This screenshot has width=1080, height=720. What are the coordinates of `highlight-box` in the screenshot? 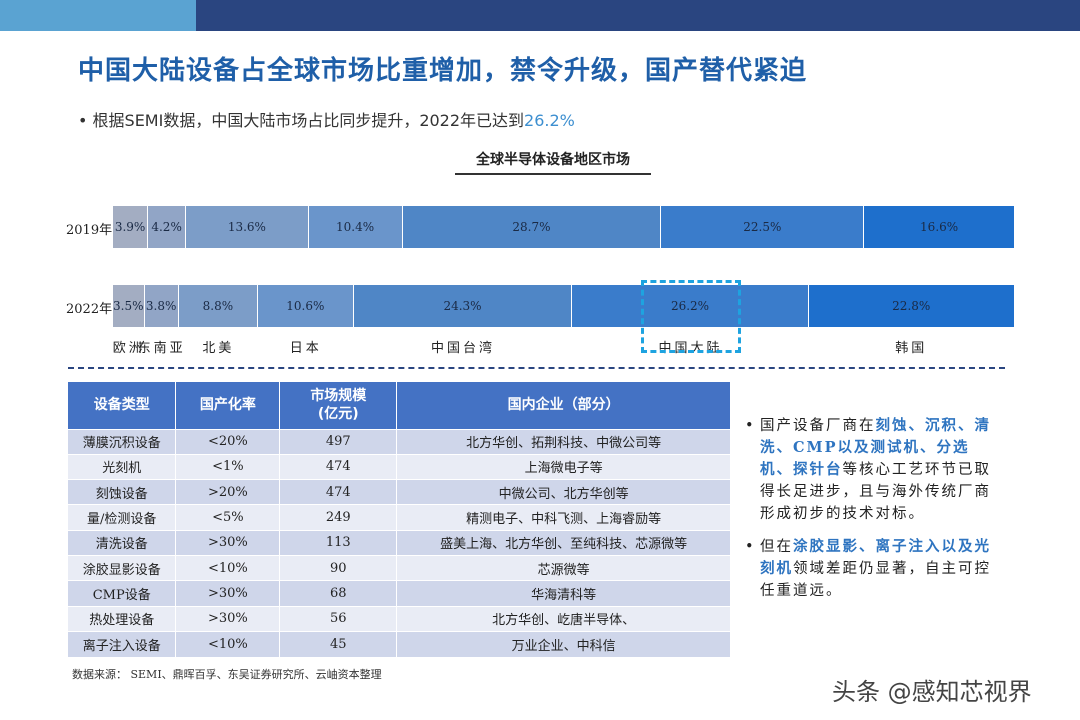 It's located at (691, 316).